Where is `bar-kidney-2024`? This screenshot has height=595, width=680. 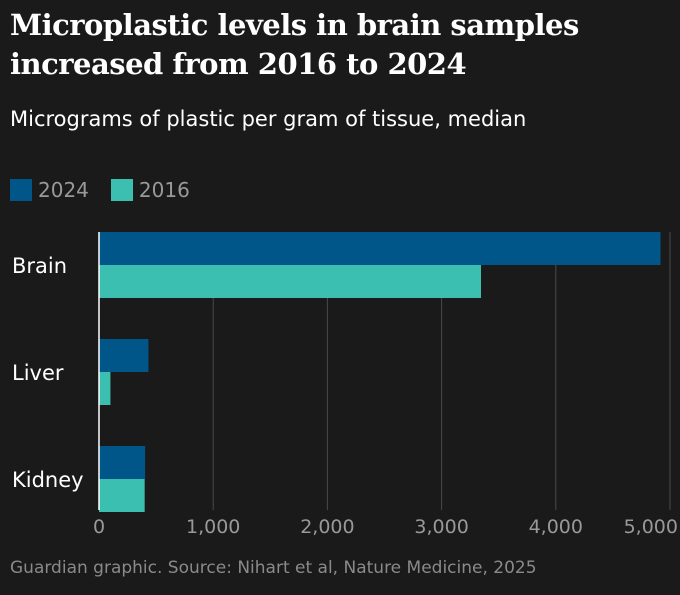 bar-kidney-2024 is located at coordinates (122, 462).